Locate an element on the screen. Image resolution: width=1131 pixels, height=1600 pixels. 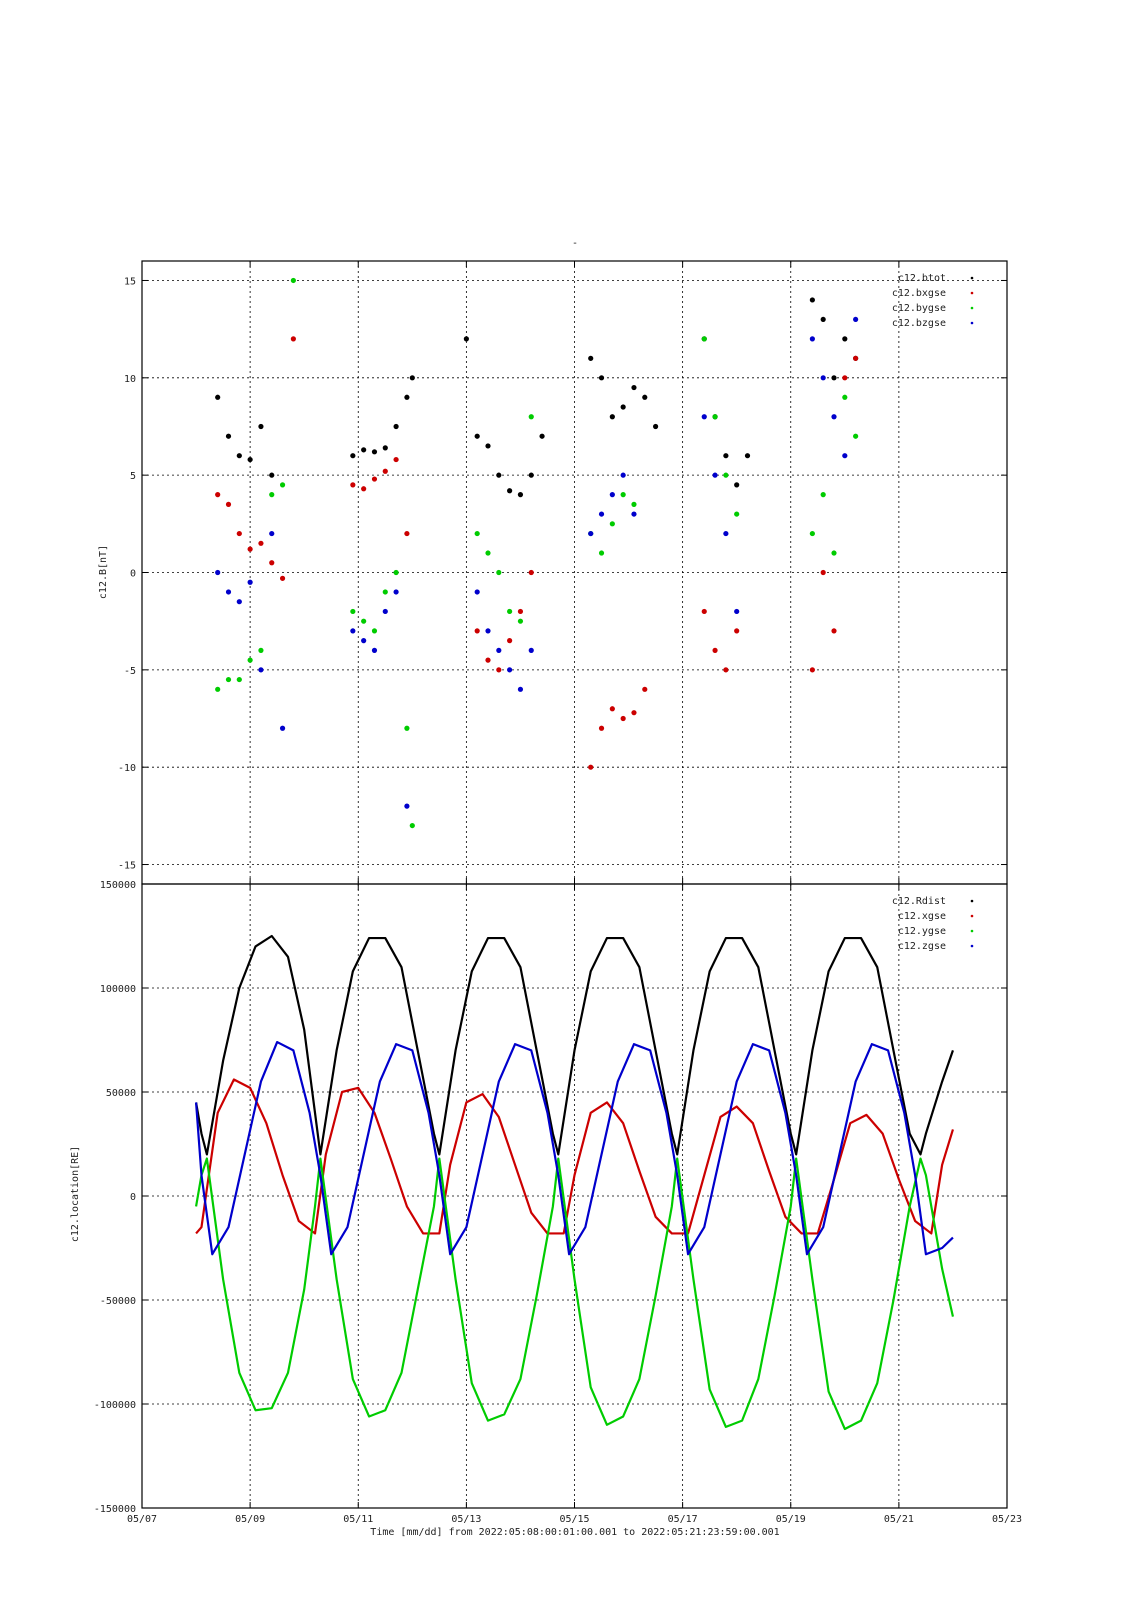
x-tick-label: 05/07 is located at coordinates (142, 1519).